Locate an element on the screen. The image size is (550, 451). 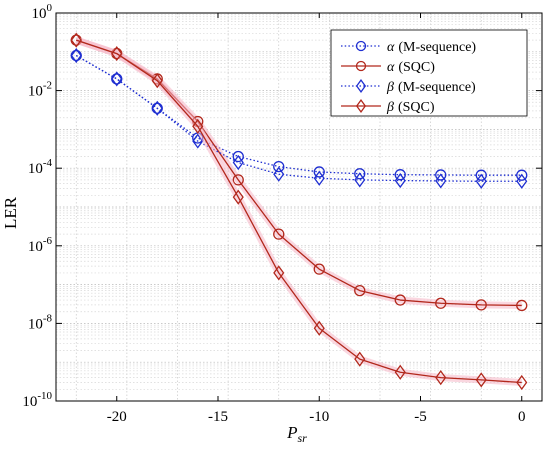
y-tick-label: 10⁻¹⁰ is located at coordinates (37, 400).